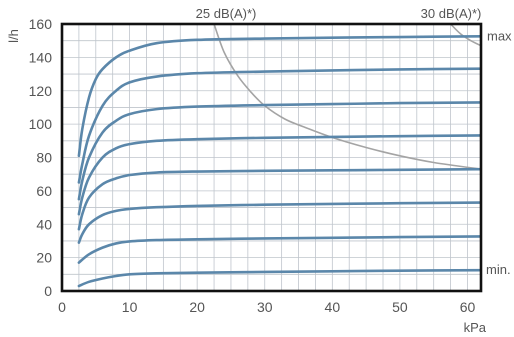 This screenshot has width=514, height=337. I want to click on y-tick-label: 60, so click(44, 191).